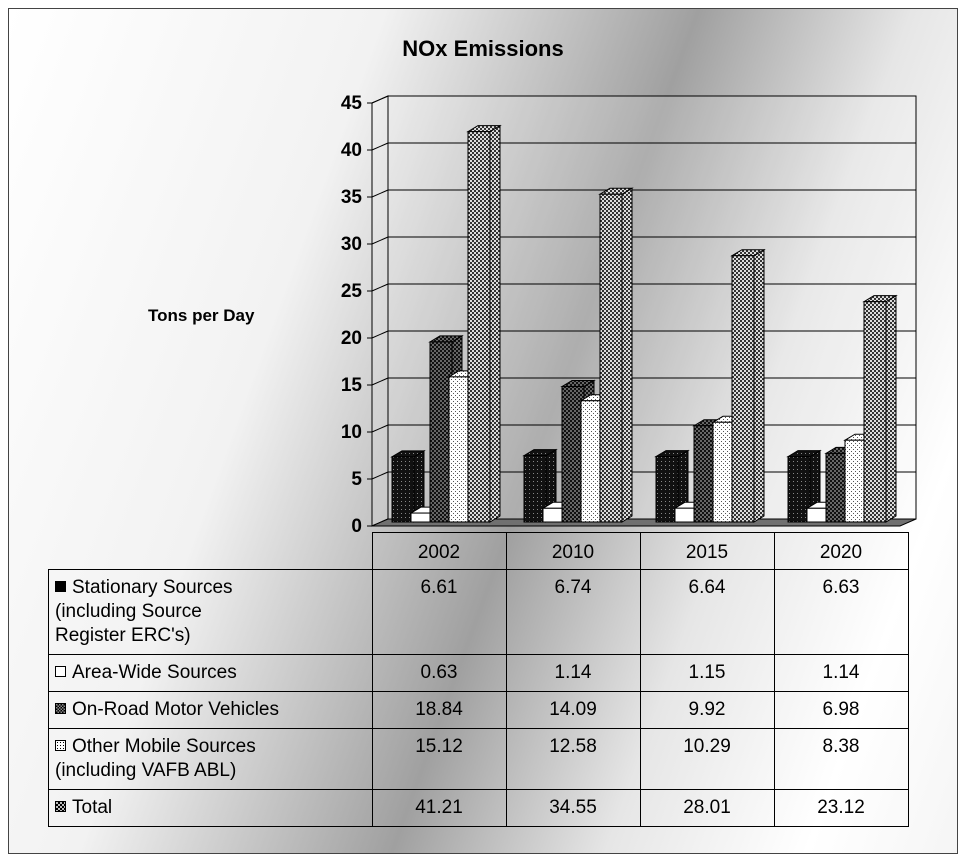 The image size is (966, 862). I want to click on legend-key-white, so click(60, 671).